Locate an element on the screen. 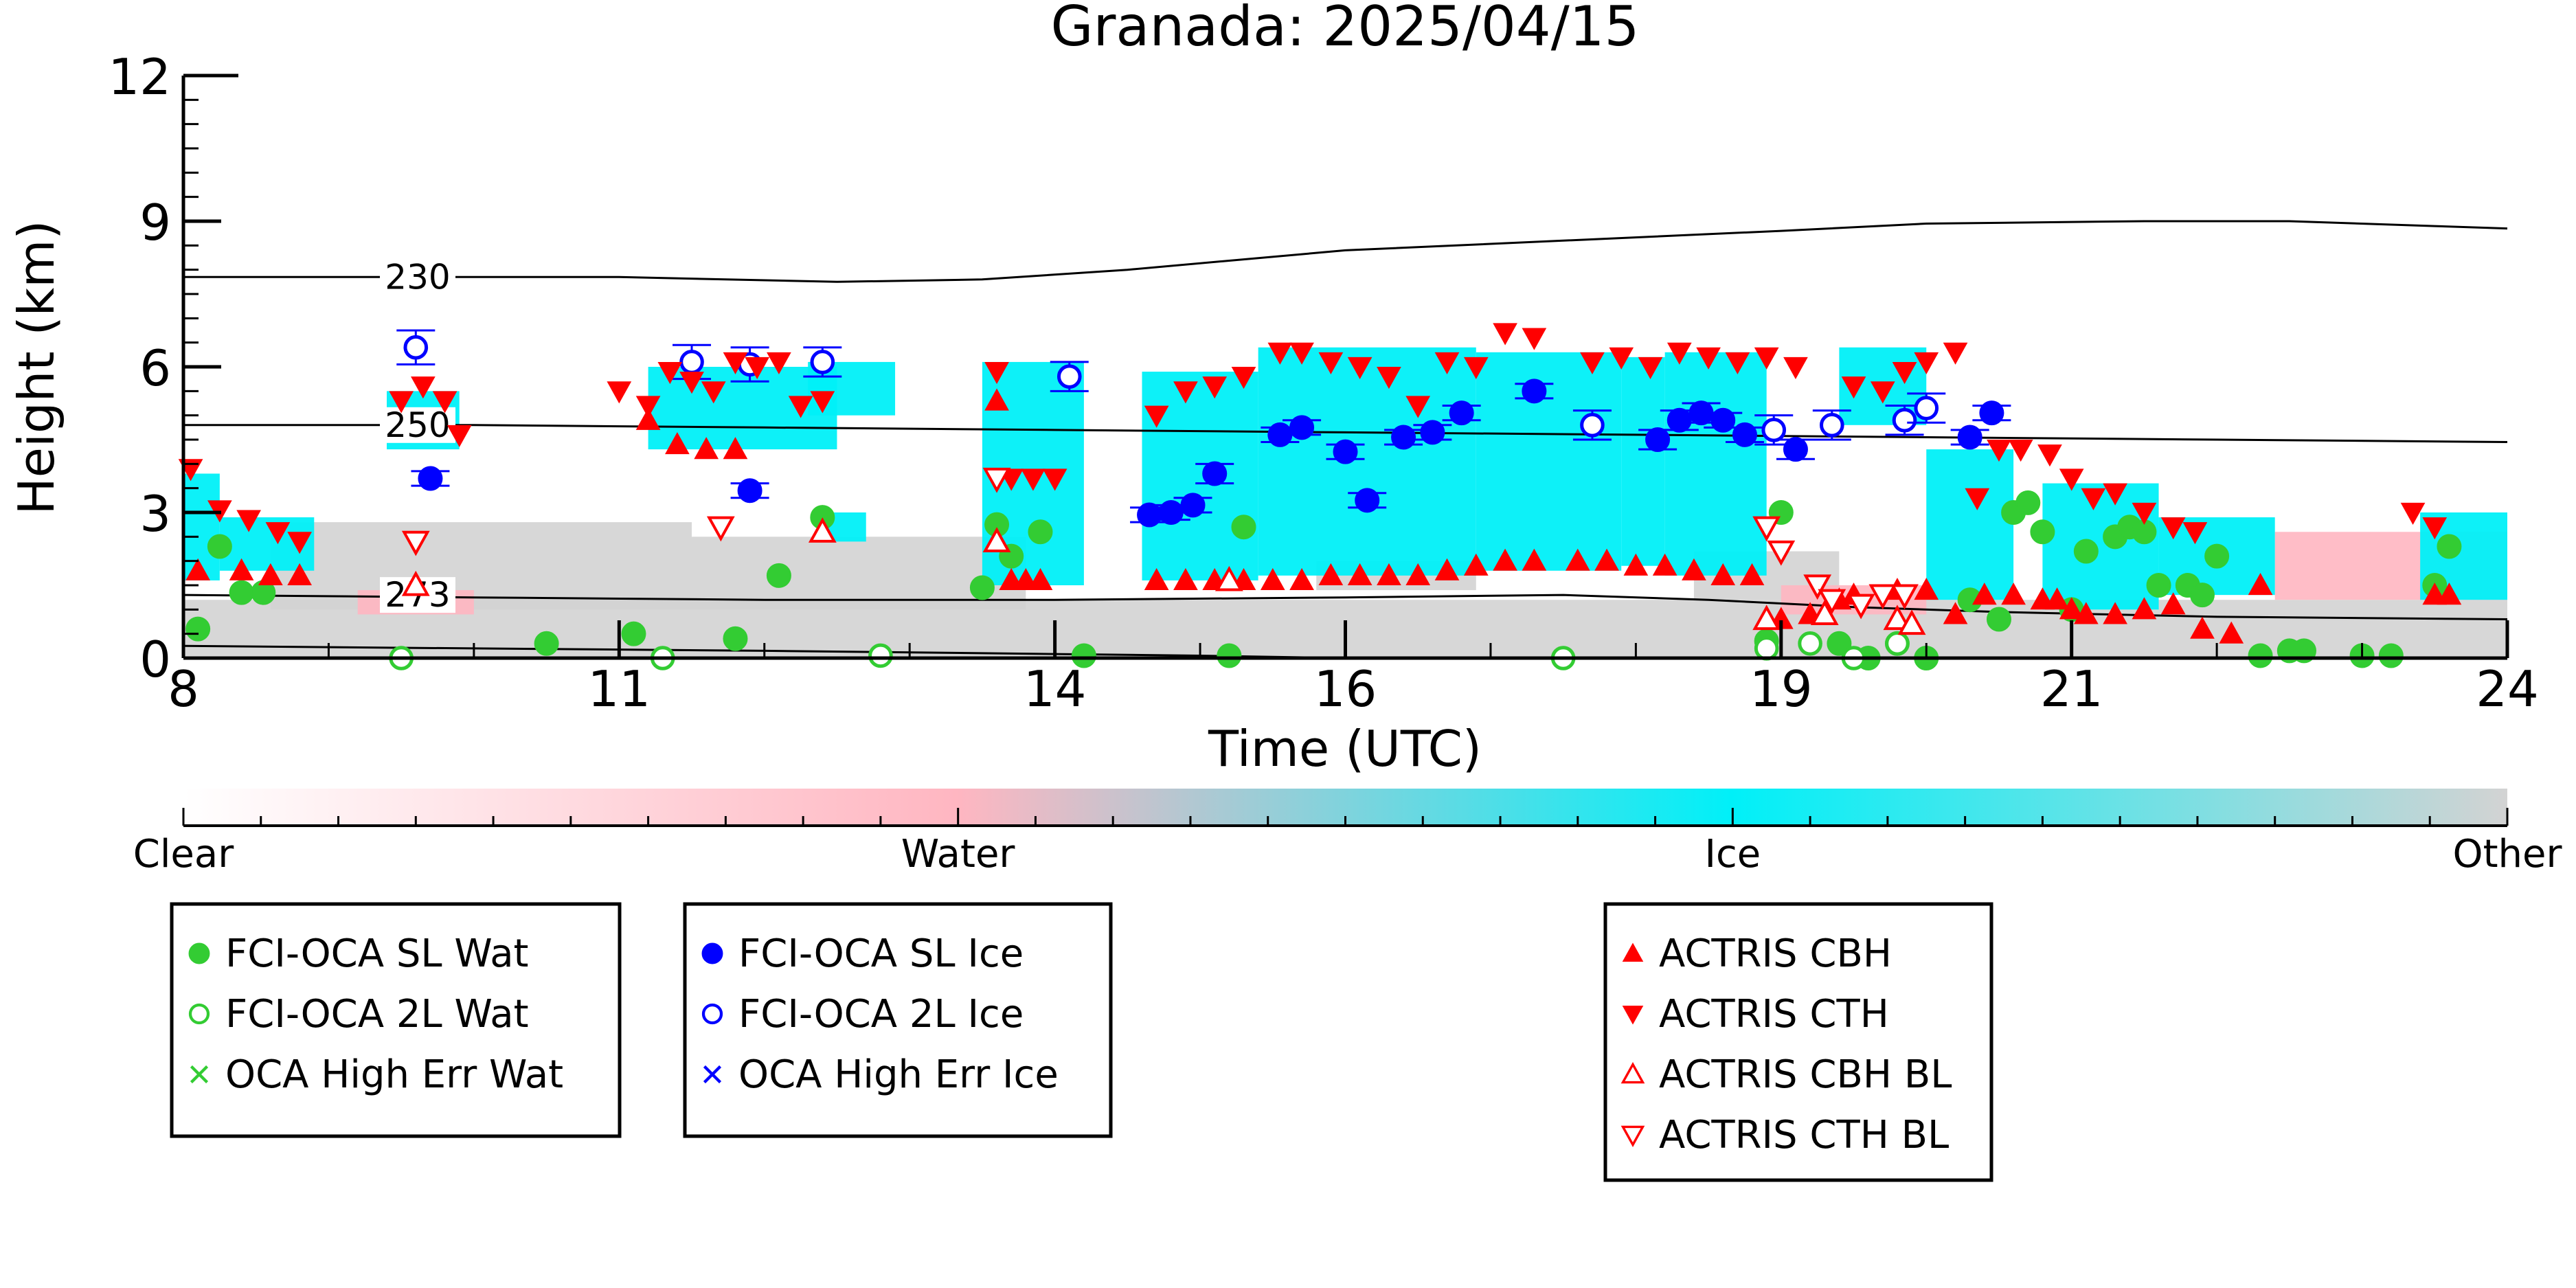 The height and width of the screenshot is (1288, 2576). colorbar-ticks: Clear Water Ice Other is located at coordinates (1347, 842).